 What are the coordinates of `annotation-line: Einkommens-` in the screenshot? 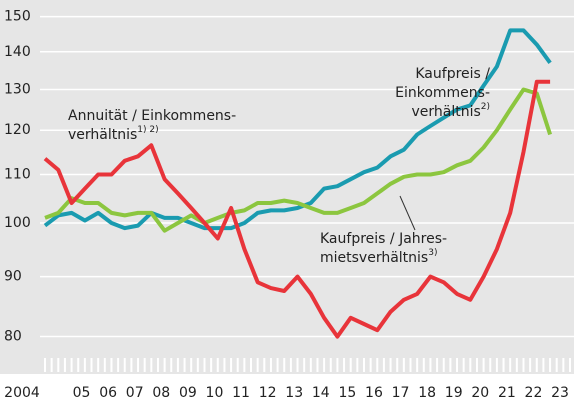 It's located at (442, 93).